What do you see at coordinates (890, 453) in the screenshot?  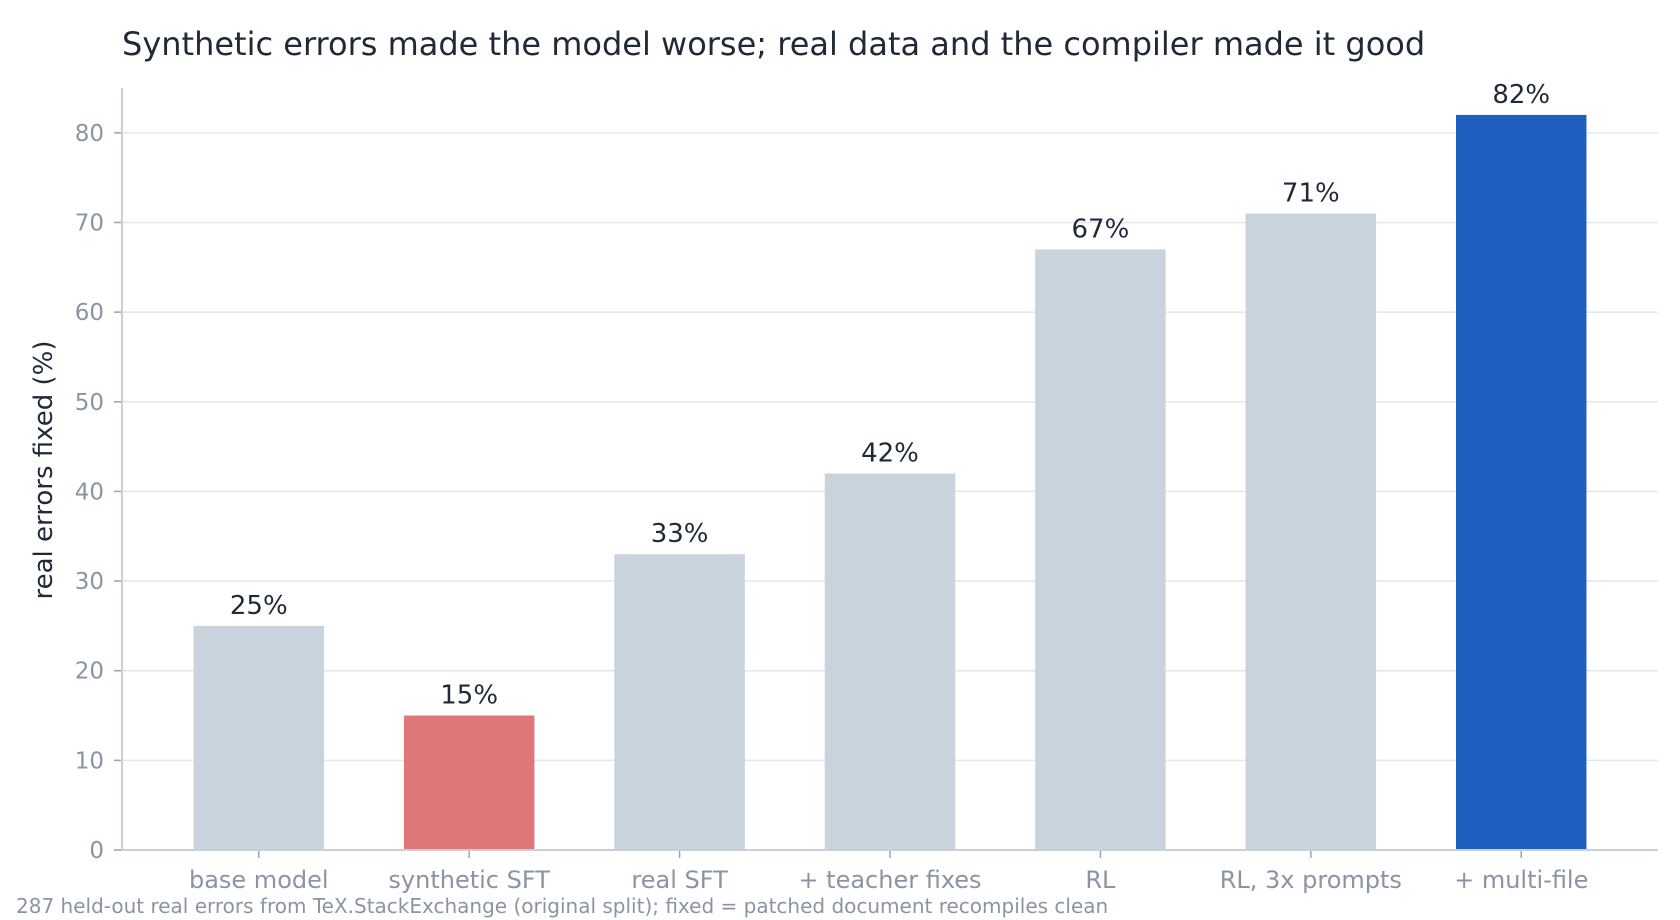 I see `data-label-3: 42%` at bounding box center [890, 453].